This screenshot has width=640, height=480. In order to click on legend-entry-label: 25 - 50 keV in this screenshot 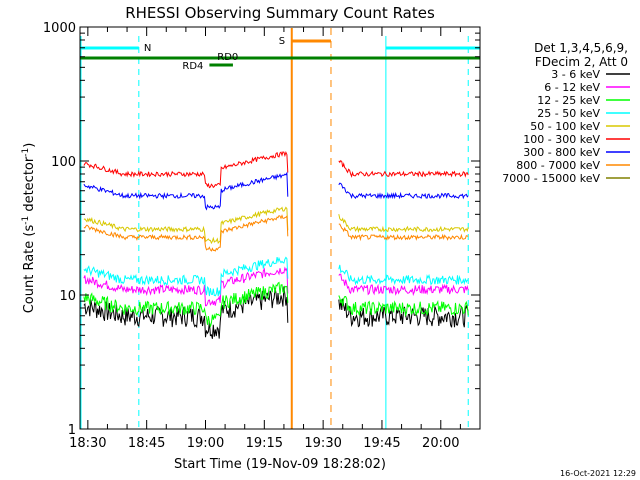, I will do `click(568, 113)`.